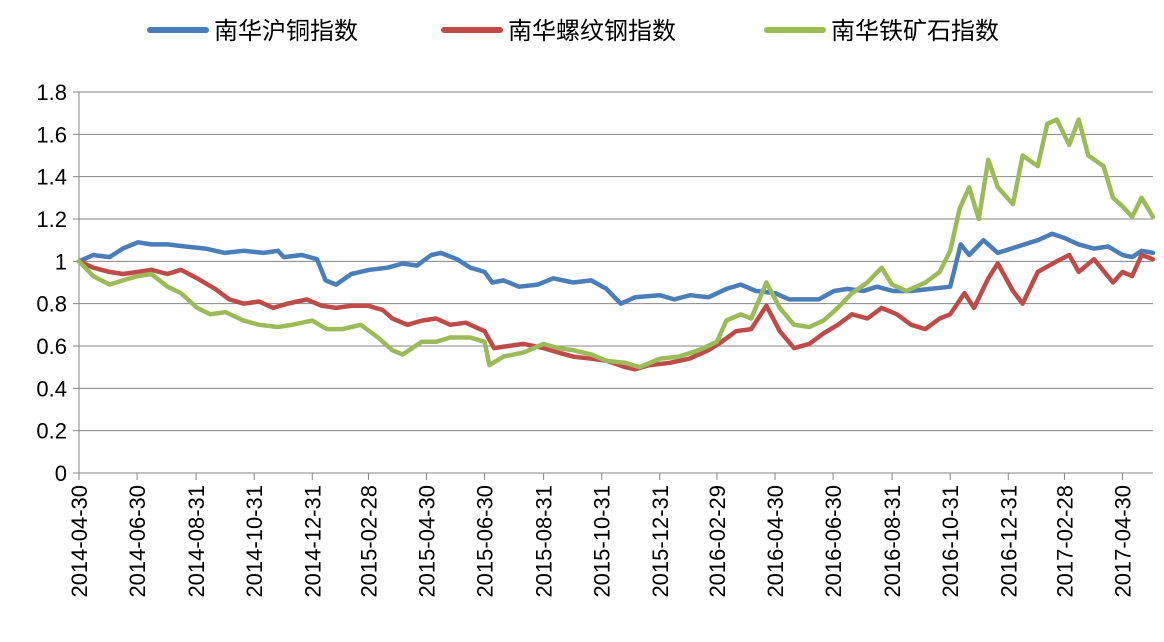 This screenshot has width=1164, height=642. I want to click on y-tick-label: 0.2, so click(51, 431).